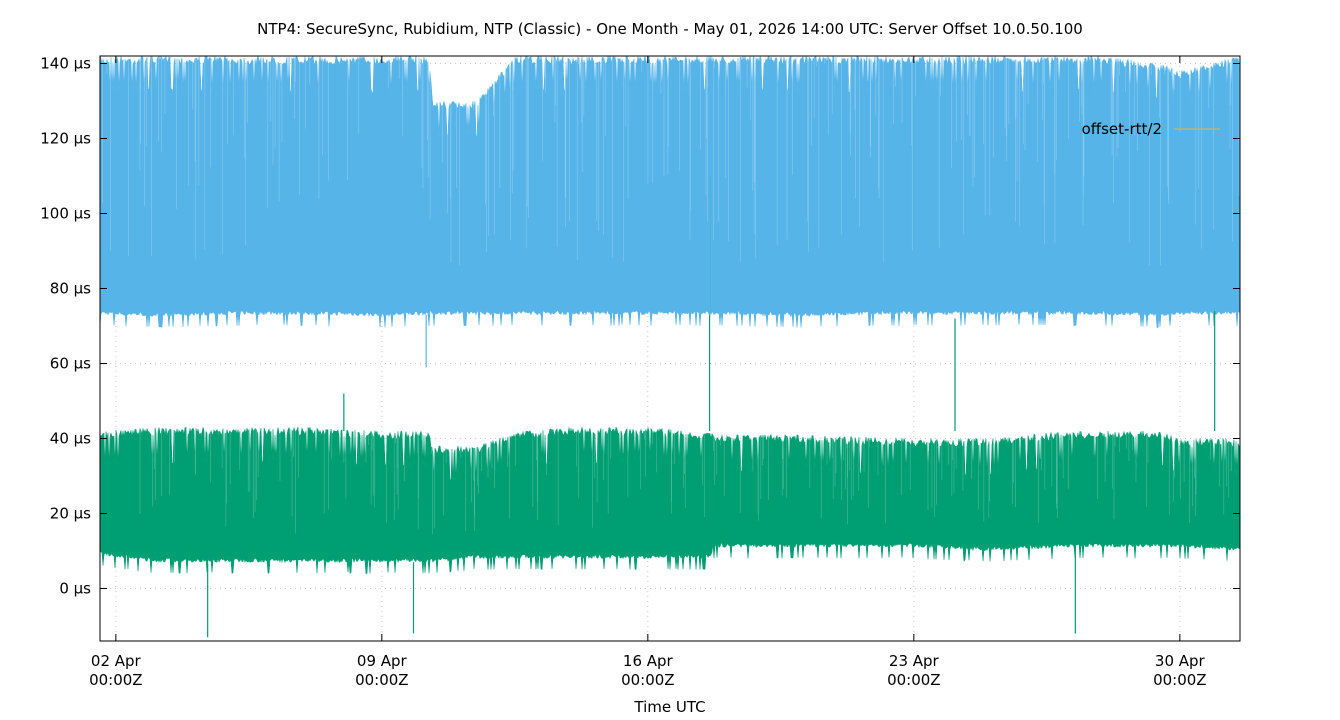 Image resolution: width=1340 pixels, height=720 pixels. Describe the element at coordinates (914, 670) in the screenshot. I see `x-tick-label: 23 Apr 00:00Z` at that location.